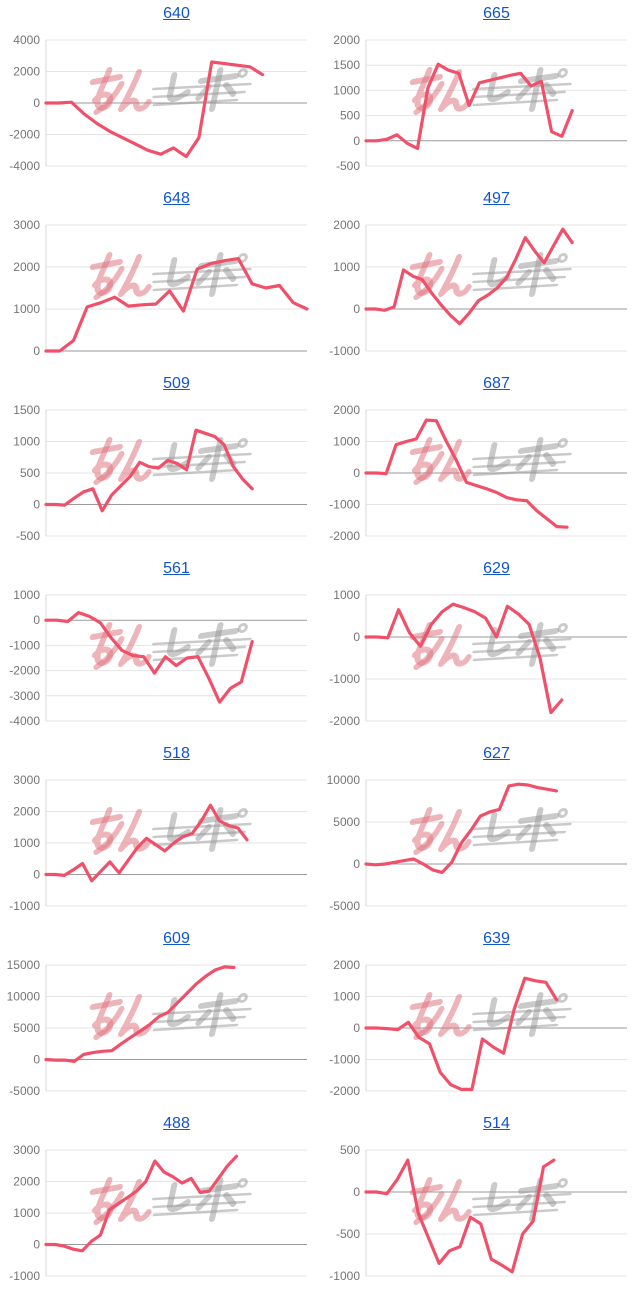 The width and height of the screenshot is (640, 1295). What do you see at coordinates (176, 568) in the screenshot?
I see `chart-title-link: 561` at bounding box center [176, 568].